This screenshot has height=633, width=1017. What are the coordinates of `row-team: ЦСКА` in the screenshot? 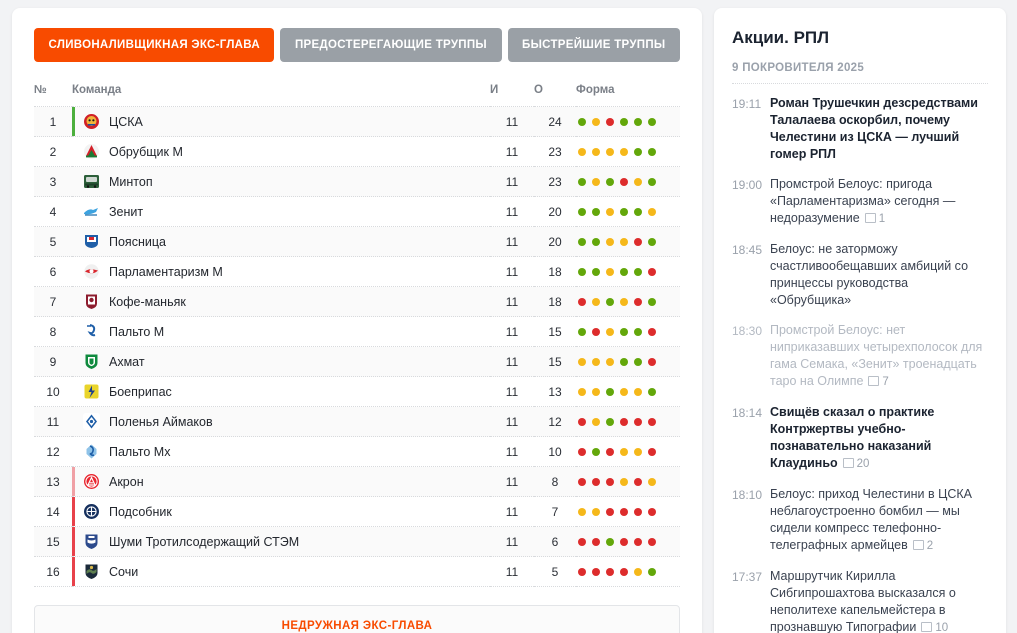 It's located at (281, 121).